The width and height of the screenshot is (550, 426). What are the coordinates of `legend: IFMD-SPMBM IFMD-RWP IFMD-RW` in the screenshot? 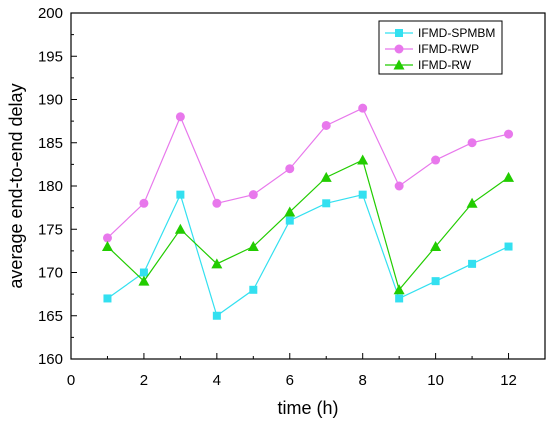 It's located at (440, 47).